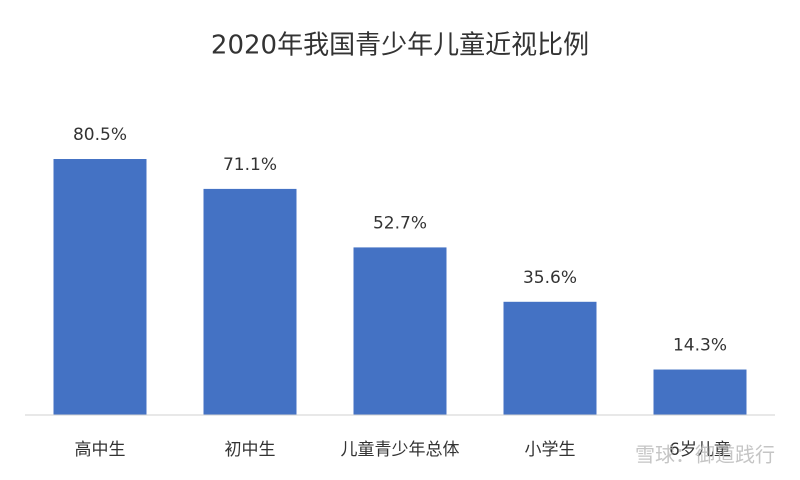 The height and width of the screenshot is (480, 800). Describe the element at coordinates (400, 450) in the screenshot. I see `x-tick-label: 儿童青少年总体` at that location.